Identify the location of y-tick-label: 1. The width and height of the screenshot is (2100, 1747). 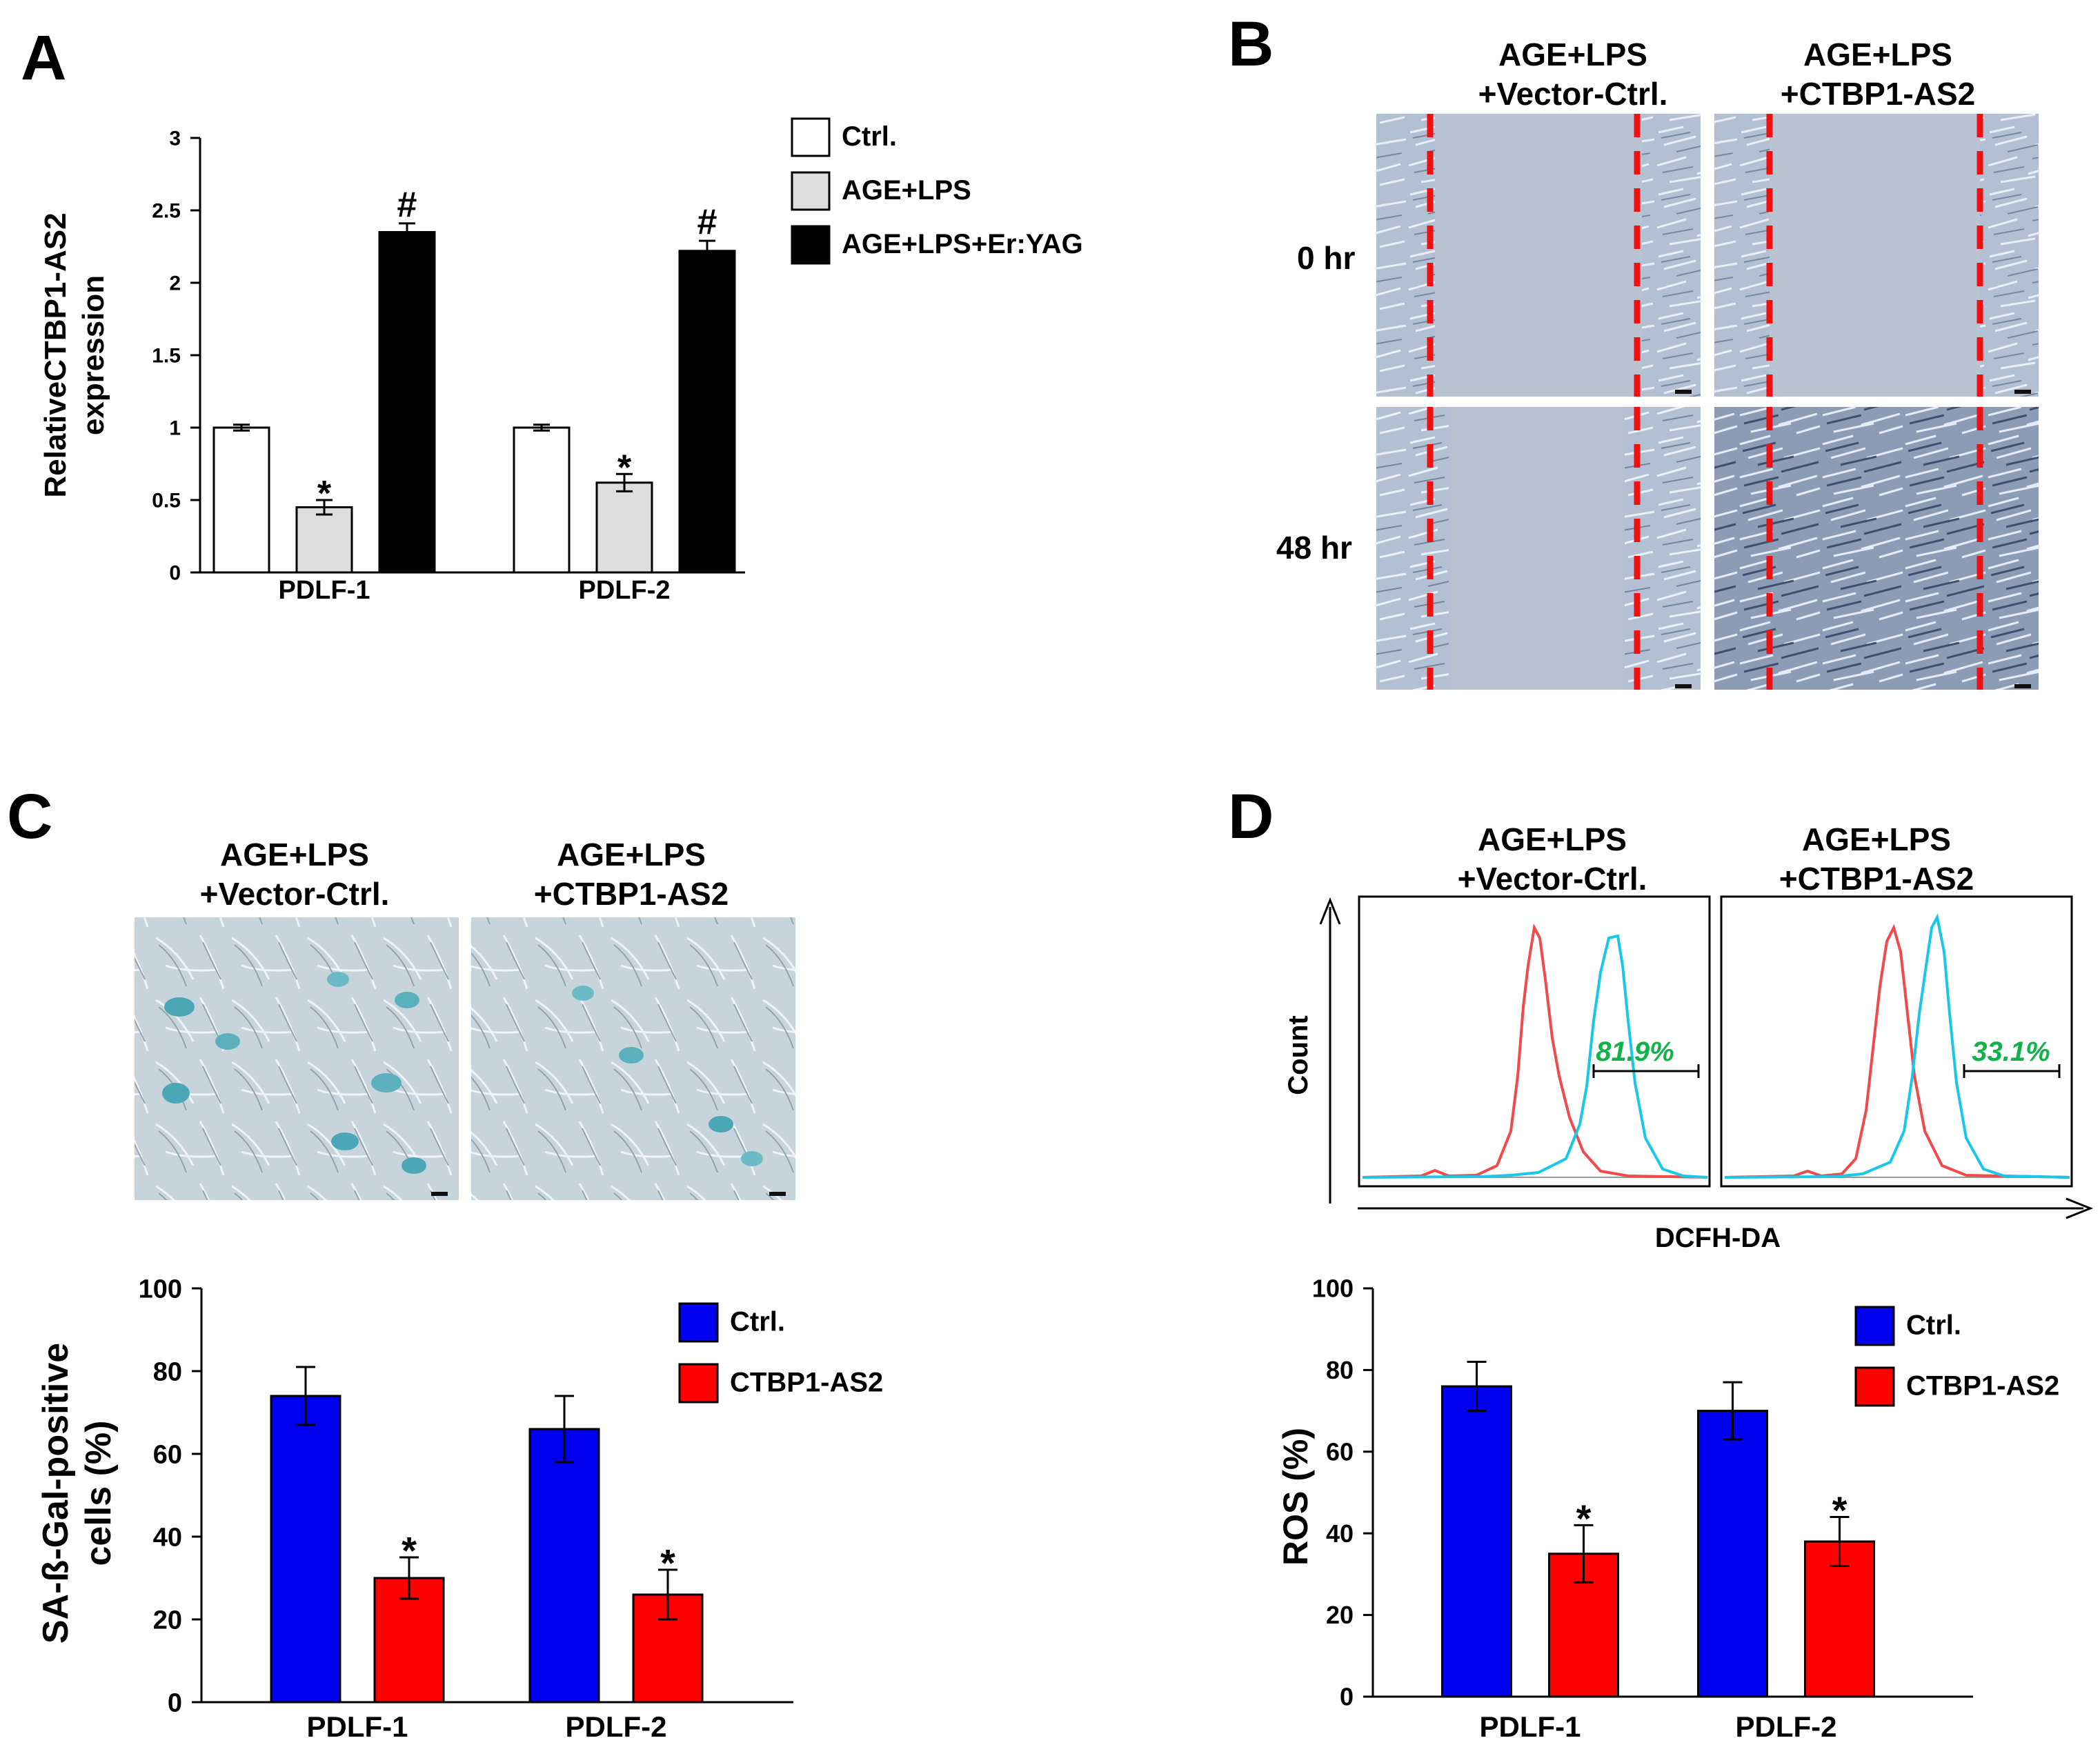
(175, 428).